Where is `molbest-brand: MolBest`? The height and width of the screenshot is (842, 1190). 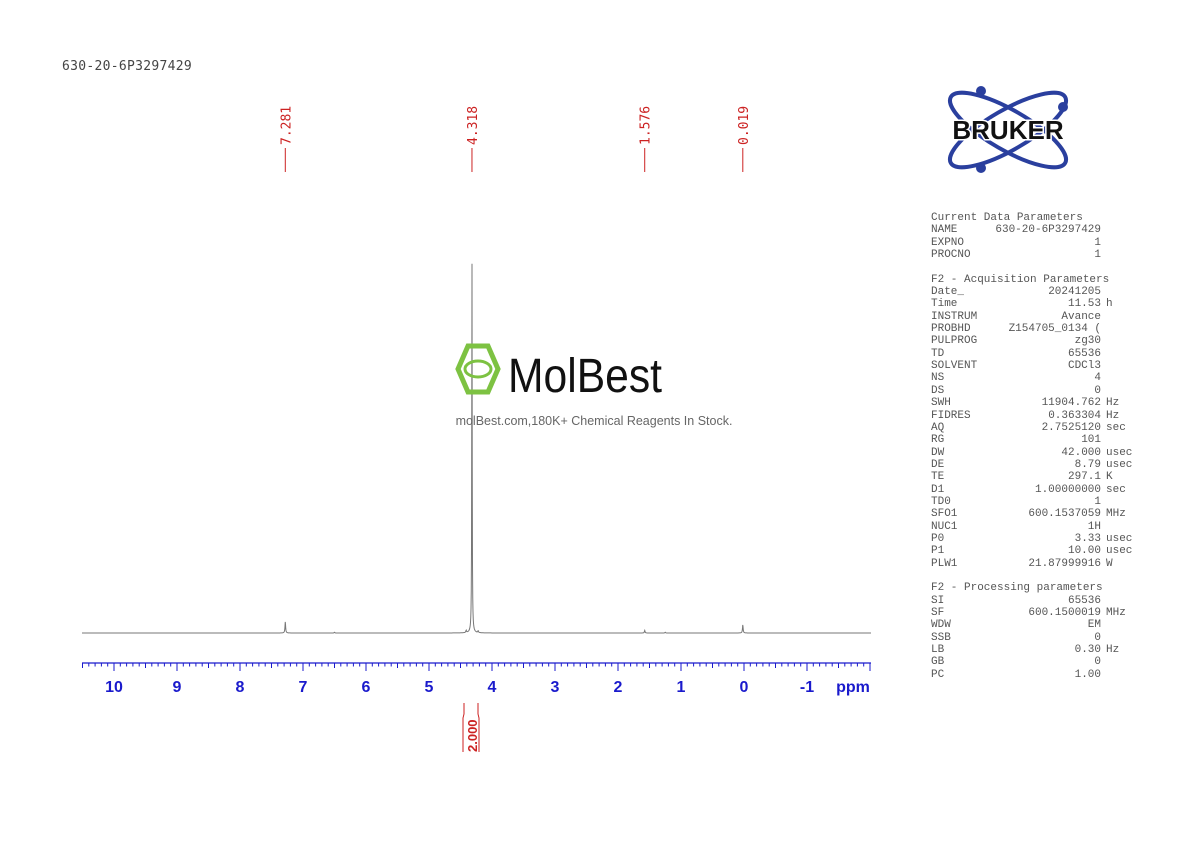 molbest-brand: MolBest is located at coordinates (585, 376).